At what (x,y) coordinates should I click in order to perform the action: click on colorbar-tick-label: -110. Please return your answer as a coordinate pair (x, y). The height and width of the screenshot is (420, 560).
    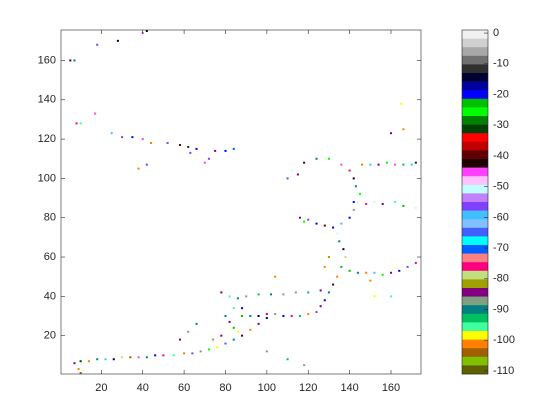
    Looking at the image, I should click on (503, 371).